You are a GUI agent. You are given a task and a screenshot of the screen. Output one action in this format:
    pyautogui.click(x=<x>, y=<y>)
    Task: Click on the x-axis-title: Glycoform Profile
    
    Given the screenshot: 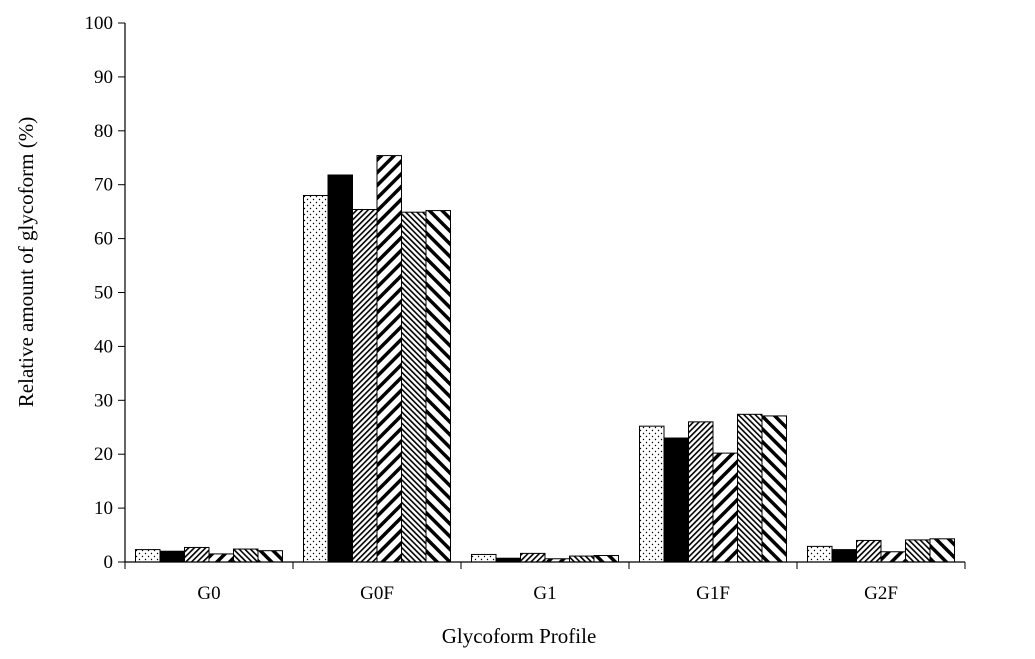 What is the action you would take?
    pyautogui.click(x=519, y=636)
    